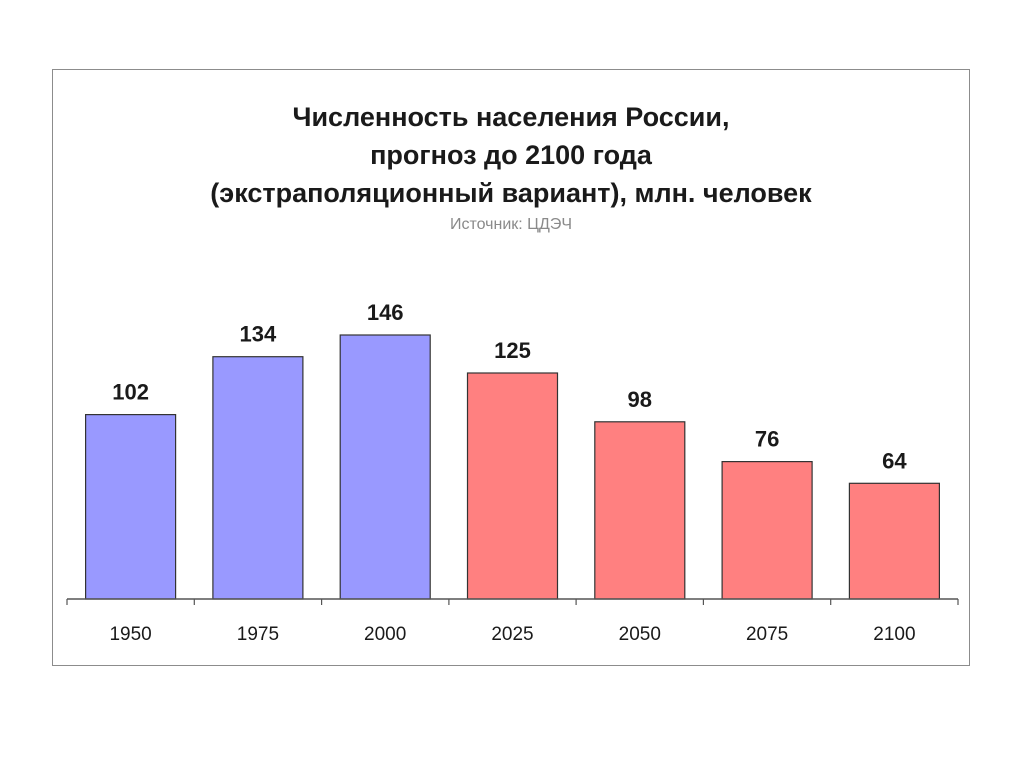  I want to click on data-label-2025: 125, so click(512, 350).